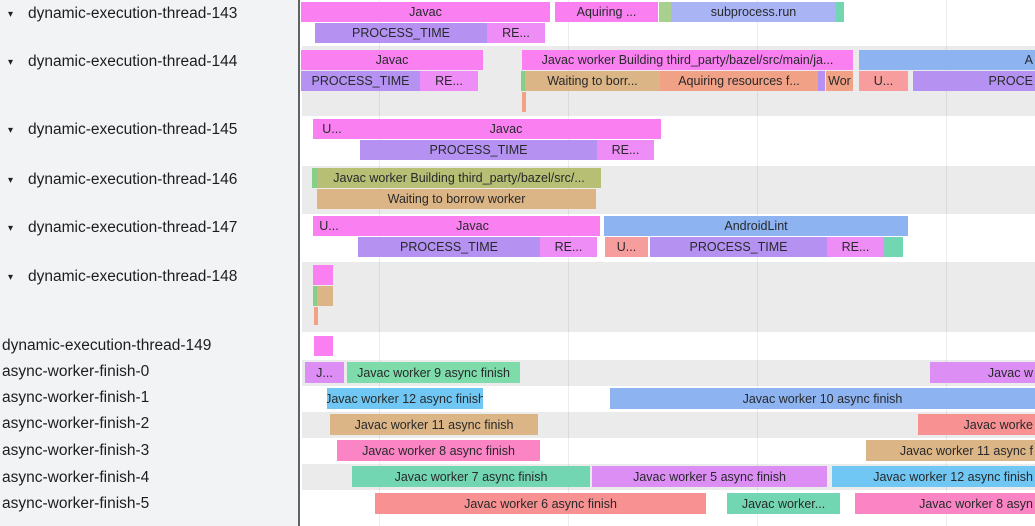 This screenshot has height=526, width=1035. I want to click on slice-bar: PROCE, so click(974, 81).